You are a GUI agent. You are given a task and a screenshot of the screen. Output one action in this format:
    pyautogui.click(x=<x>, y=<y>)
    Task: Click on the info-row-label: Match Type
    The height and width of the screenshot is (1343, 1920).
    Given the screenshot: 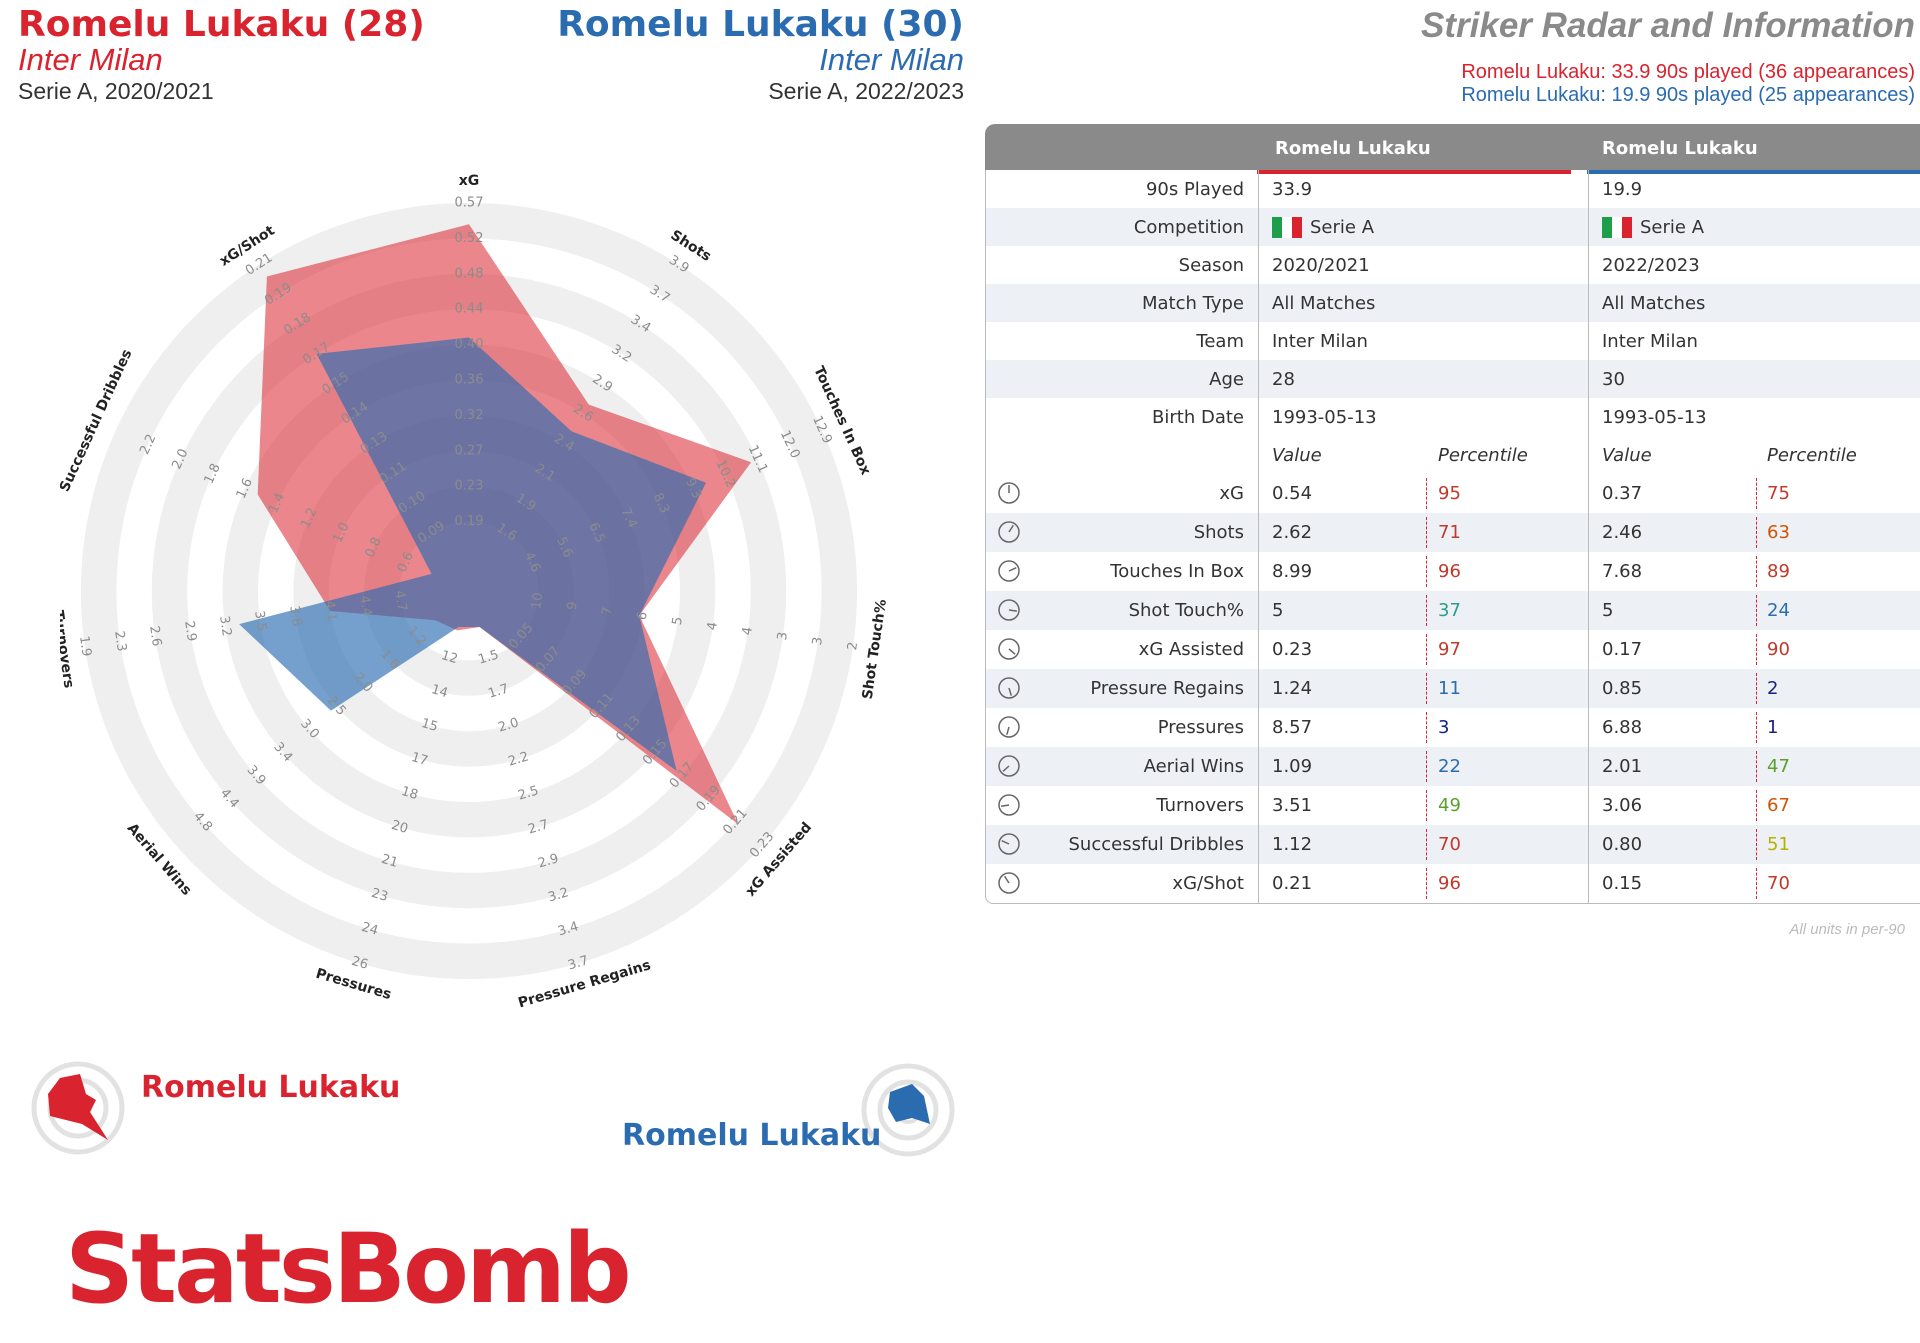 What is the action you would take?
    pyautogui.click(x=1193, y=303)
    